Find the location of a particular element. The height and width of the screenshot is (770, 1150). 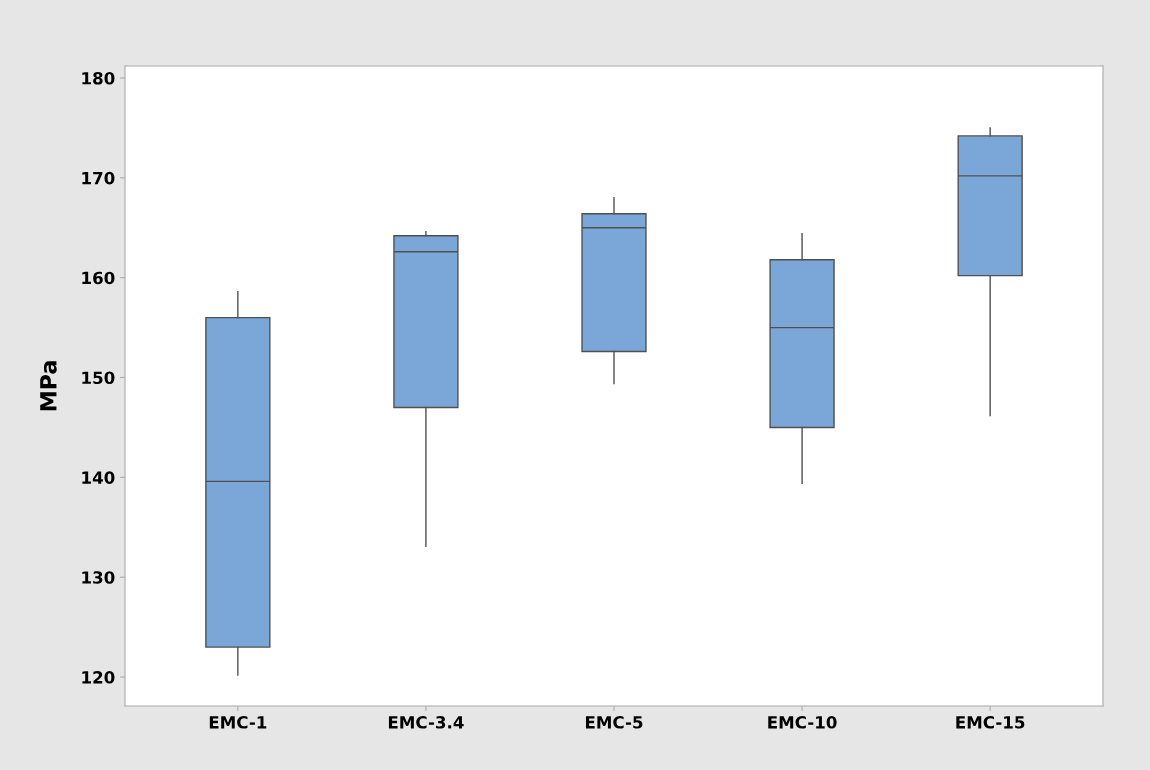

x-tick-label: EMC-3.4 is located at coordinates (426, 722).